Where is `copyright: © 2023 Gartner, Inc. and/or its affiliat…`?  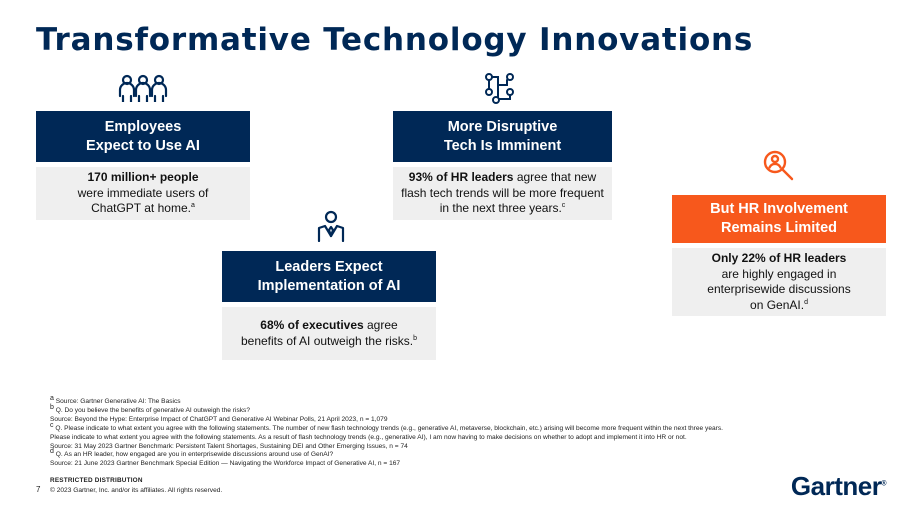 copyright: © 2023 Gartner, Inc. and/or its affiliat… is located at coordinates (136, 490).